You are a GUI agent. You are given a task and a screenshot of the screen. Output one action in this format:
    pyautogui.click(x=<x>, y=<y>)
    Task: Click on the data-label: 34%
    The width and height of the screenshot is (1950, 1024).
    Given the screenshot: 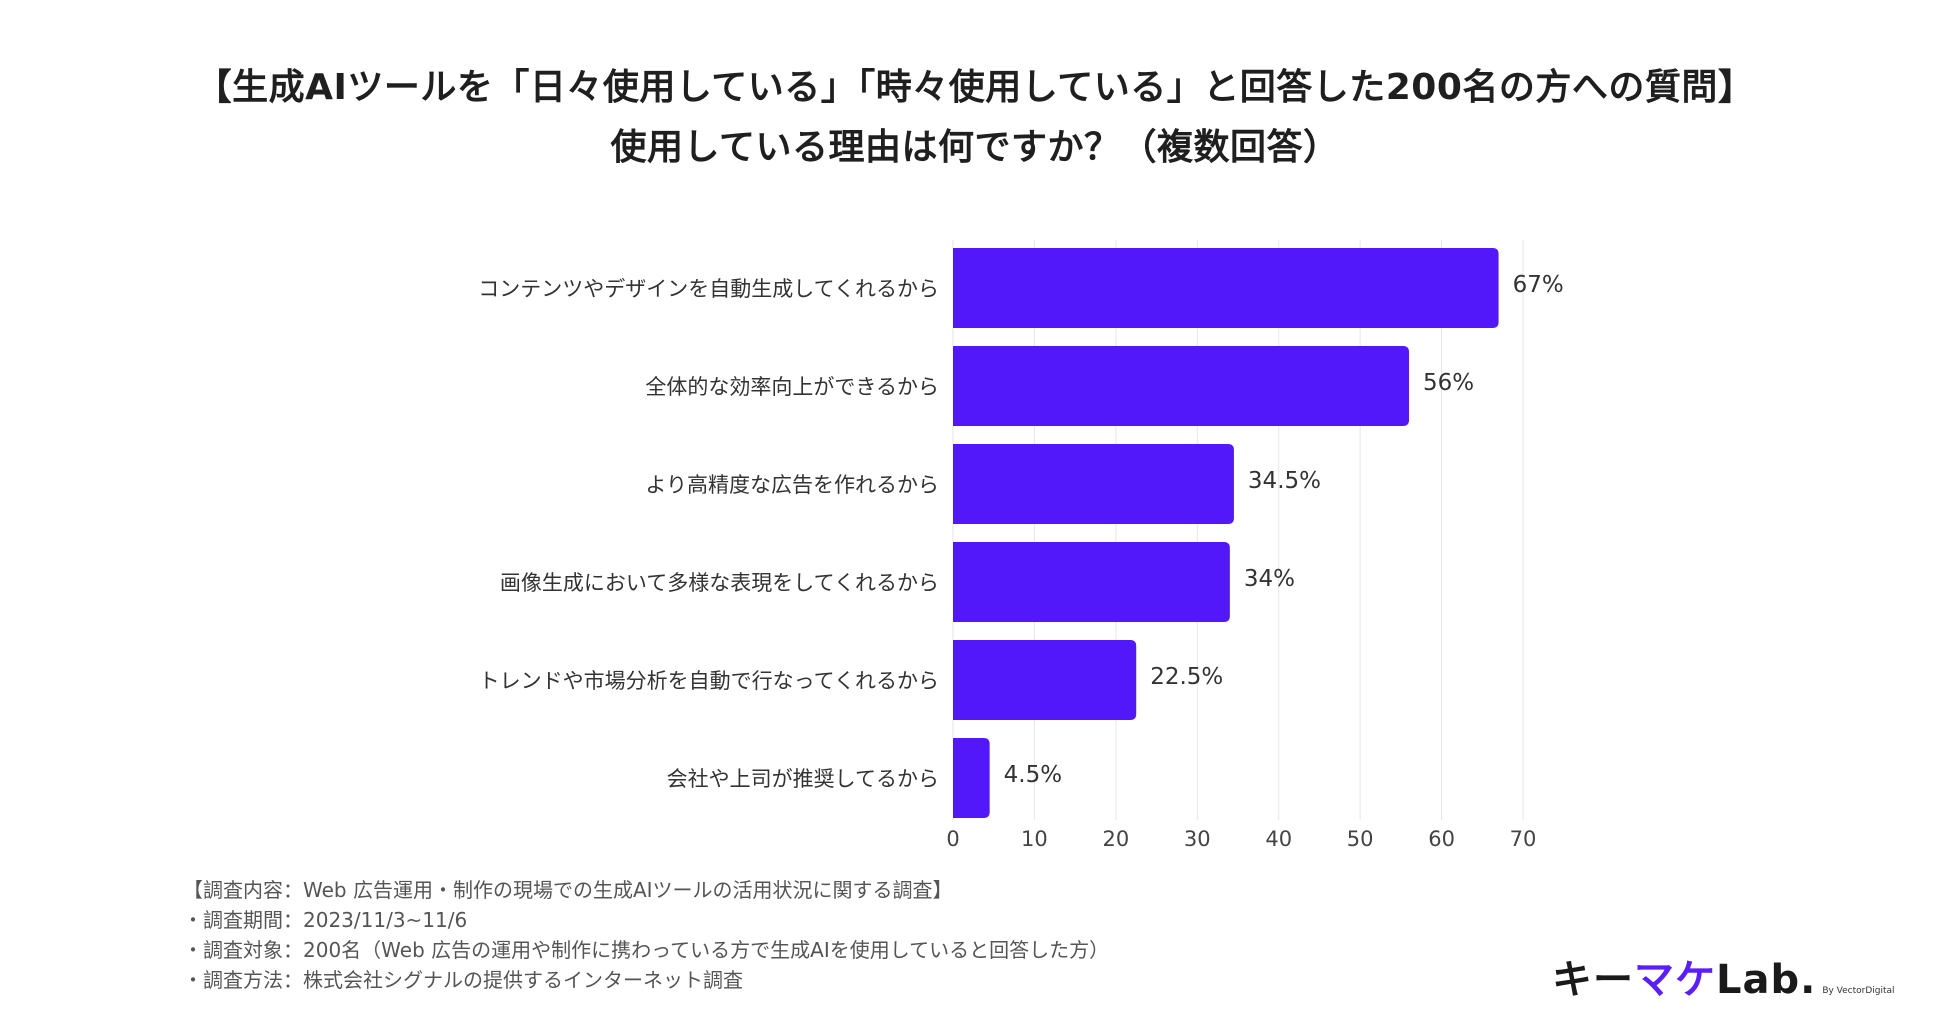 What is the action you would take?
    pyautogui.click(x=1269, y=579)
    